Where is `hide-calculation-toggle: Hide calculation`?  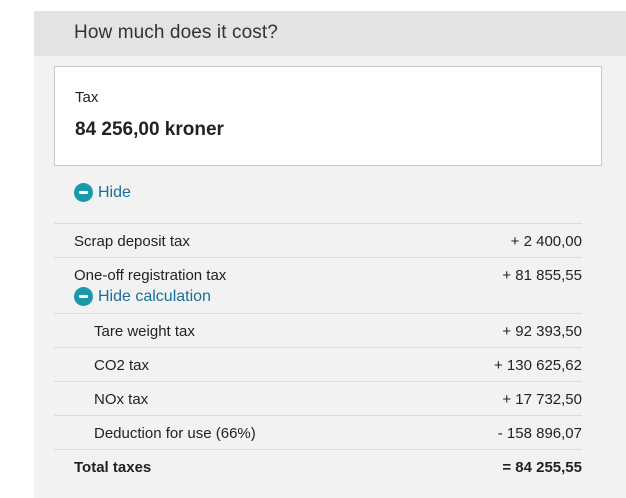 hide-calculation-toggle: Hide calculation is located at coordinates (142, 296).